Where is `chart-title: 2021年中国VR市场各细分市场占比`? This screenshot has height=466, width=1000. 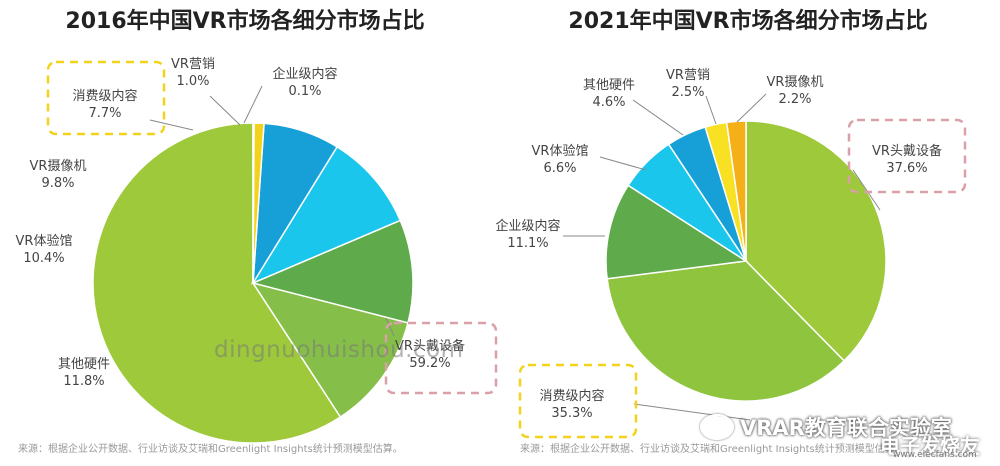
chart-title: 2021年中国VR市场各细分市场占比 is located at coordinates (747, 21).